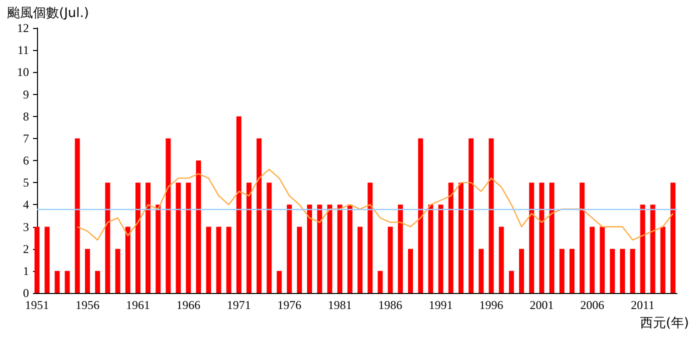 This screenshot has width=700, height=343. Describe the element at coordinates (26, 293) in the screenshot. I see `y-tick-label: 0` at that location.